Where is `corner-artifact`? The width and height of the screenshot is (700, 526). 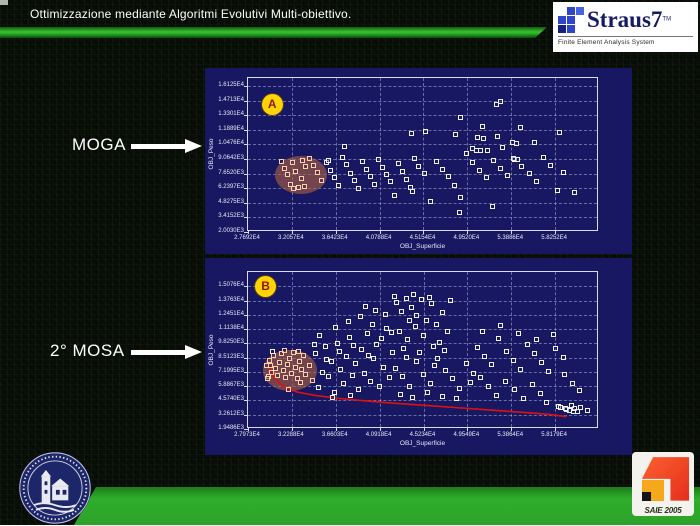
corner-artifact is located at coordinates (4, 2).